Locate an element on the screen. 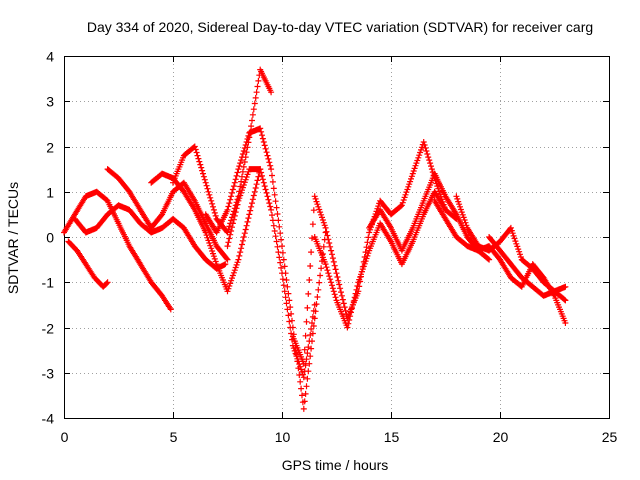 The height and width of the screenshot is (480, 640). x-tick-label: 20 is located at coordinates (501, 437).